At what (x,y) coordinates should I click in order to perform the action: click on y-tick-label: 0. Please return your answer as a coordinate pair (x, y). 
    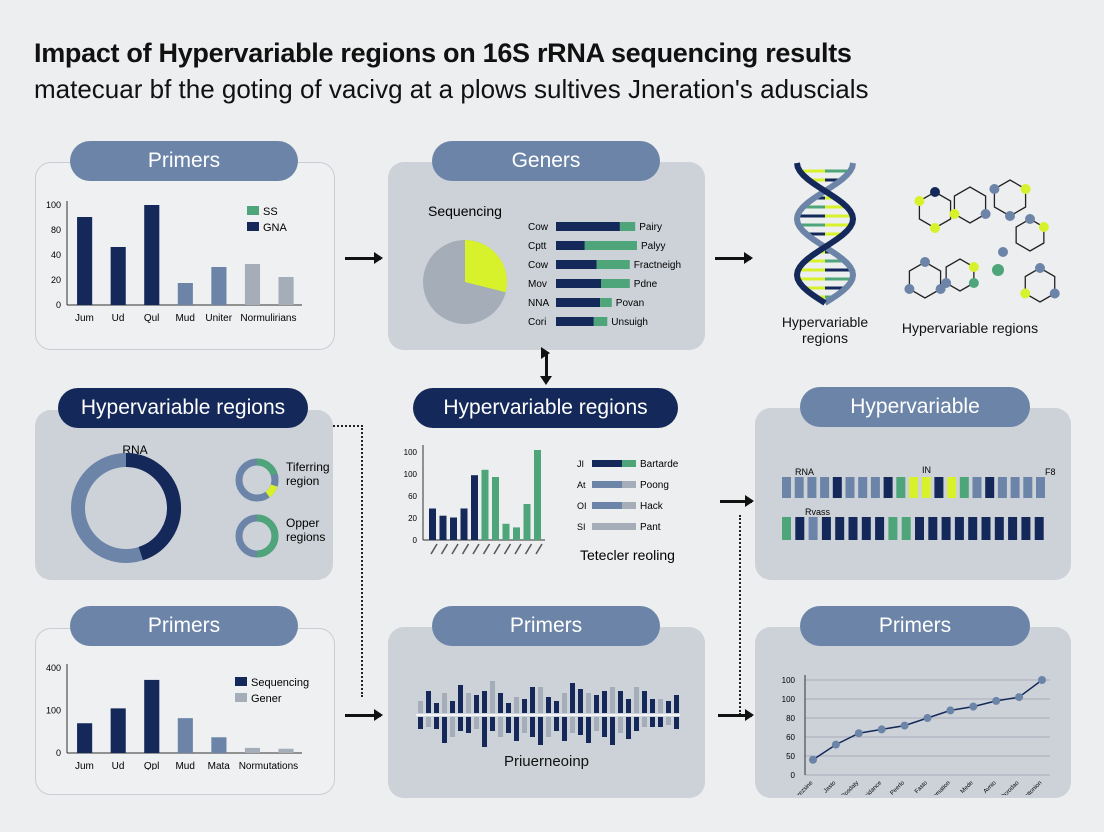
    Looking at the image, I should click on (415, 540).